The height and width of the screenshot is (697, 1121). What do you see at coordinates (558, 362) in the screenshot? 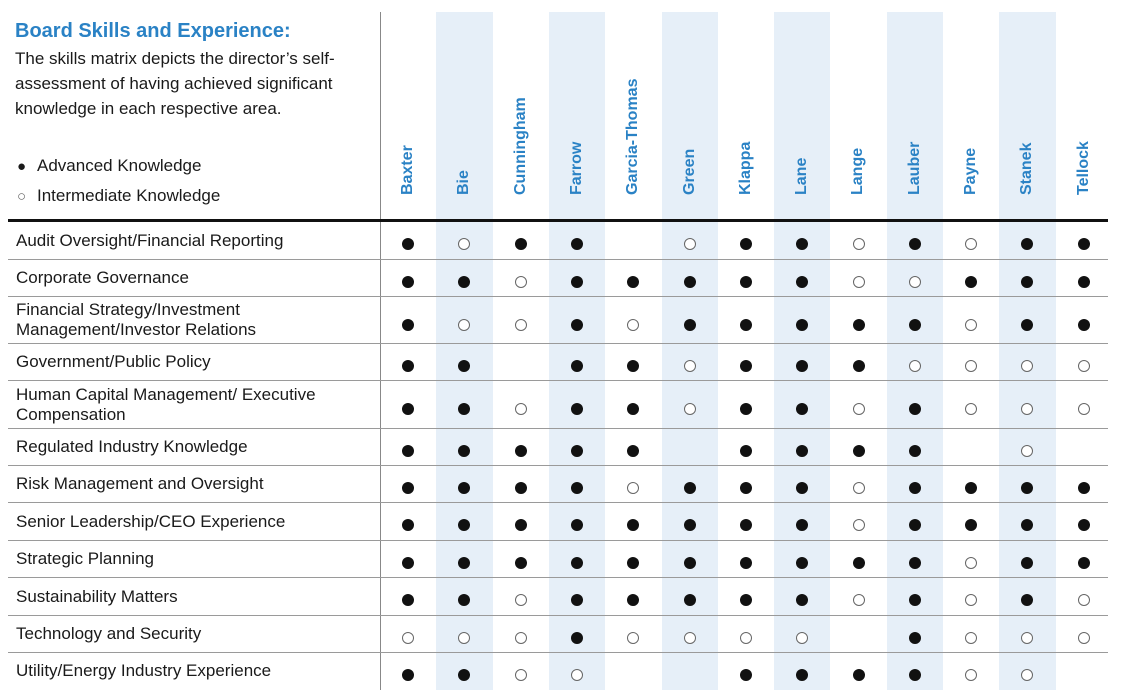
I see `skill-row: Government/Public Policy` at bounding box center [558, 362].